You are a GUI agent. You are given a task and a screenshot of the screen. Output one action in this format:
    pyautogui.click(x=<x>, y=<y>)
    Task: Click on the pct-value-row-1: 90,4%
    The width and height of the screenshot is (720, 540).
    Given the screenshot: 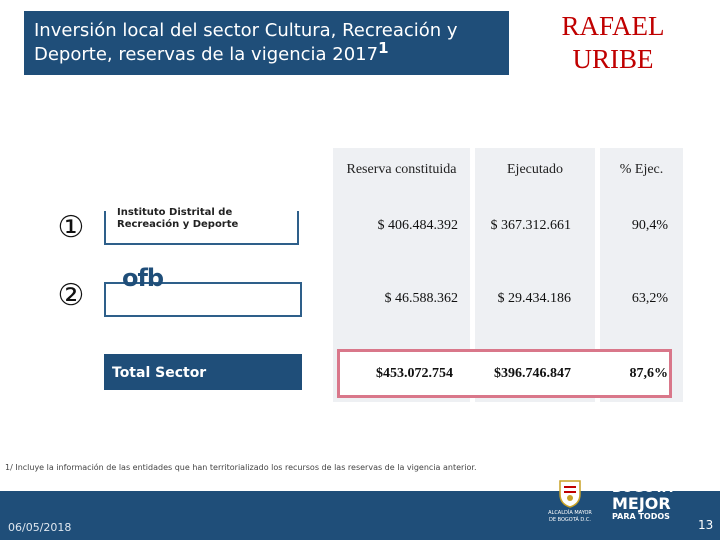 What is the action you would take?
    pyautogui.click(x=649, y=225)
    